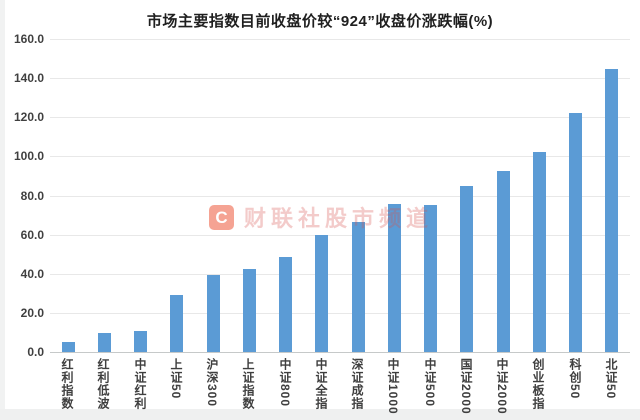 The width and height of the screenshot is (640, 420). I want to click on bar-深证成指, so click(358, 287).